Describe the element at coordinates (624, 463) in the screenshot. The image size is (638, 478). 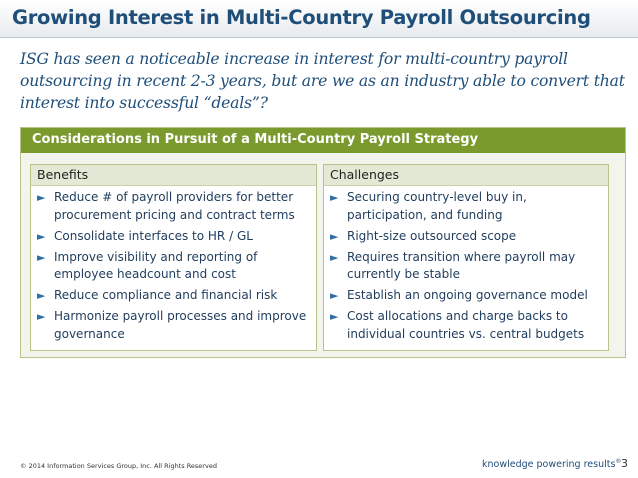
I see `page-number: 3` at that location.